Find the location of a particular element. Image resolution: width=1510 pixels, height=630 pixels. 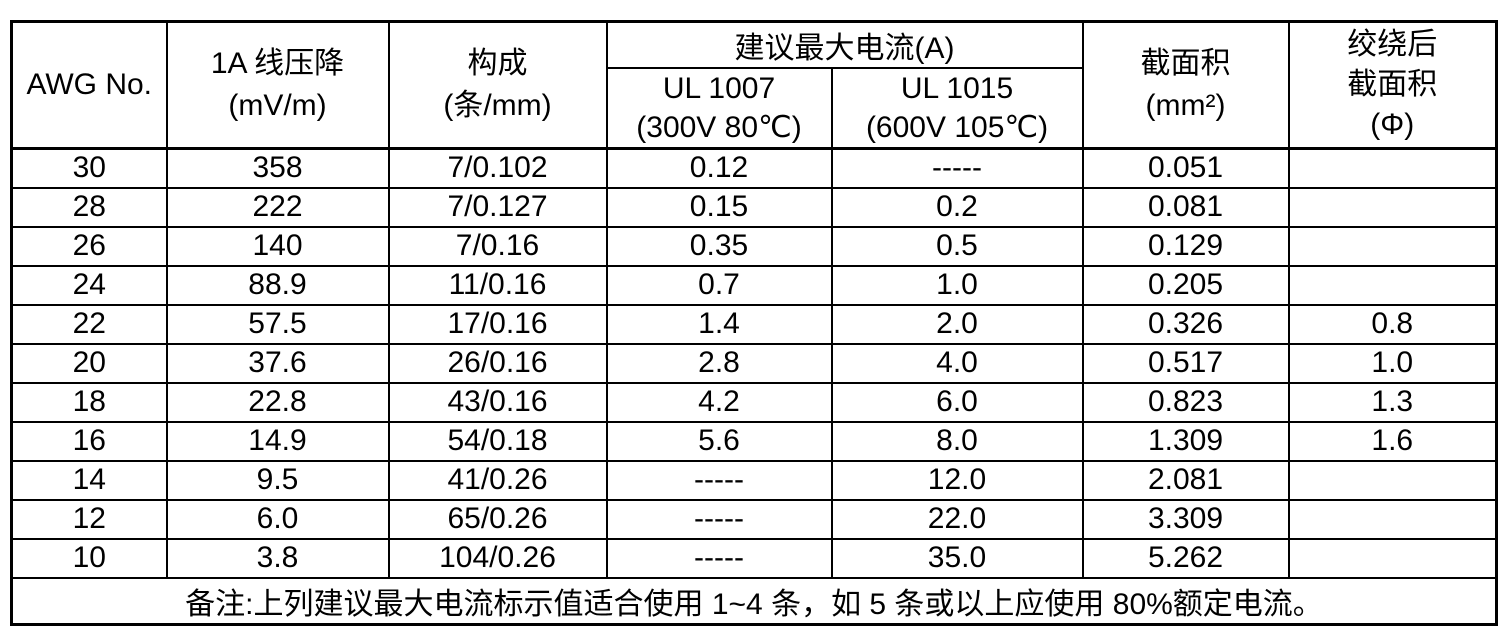

header-awg-label: AWG No. is located at coordinates (89, 84).